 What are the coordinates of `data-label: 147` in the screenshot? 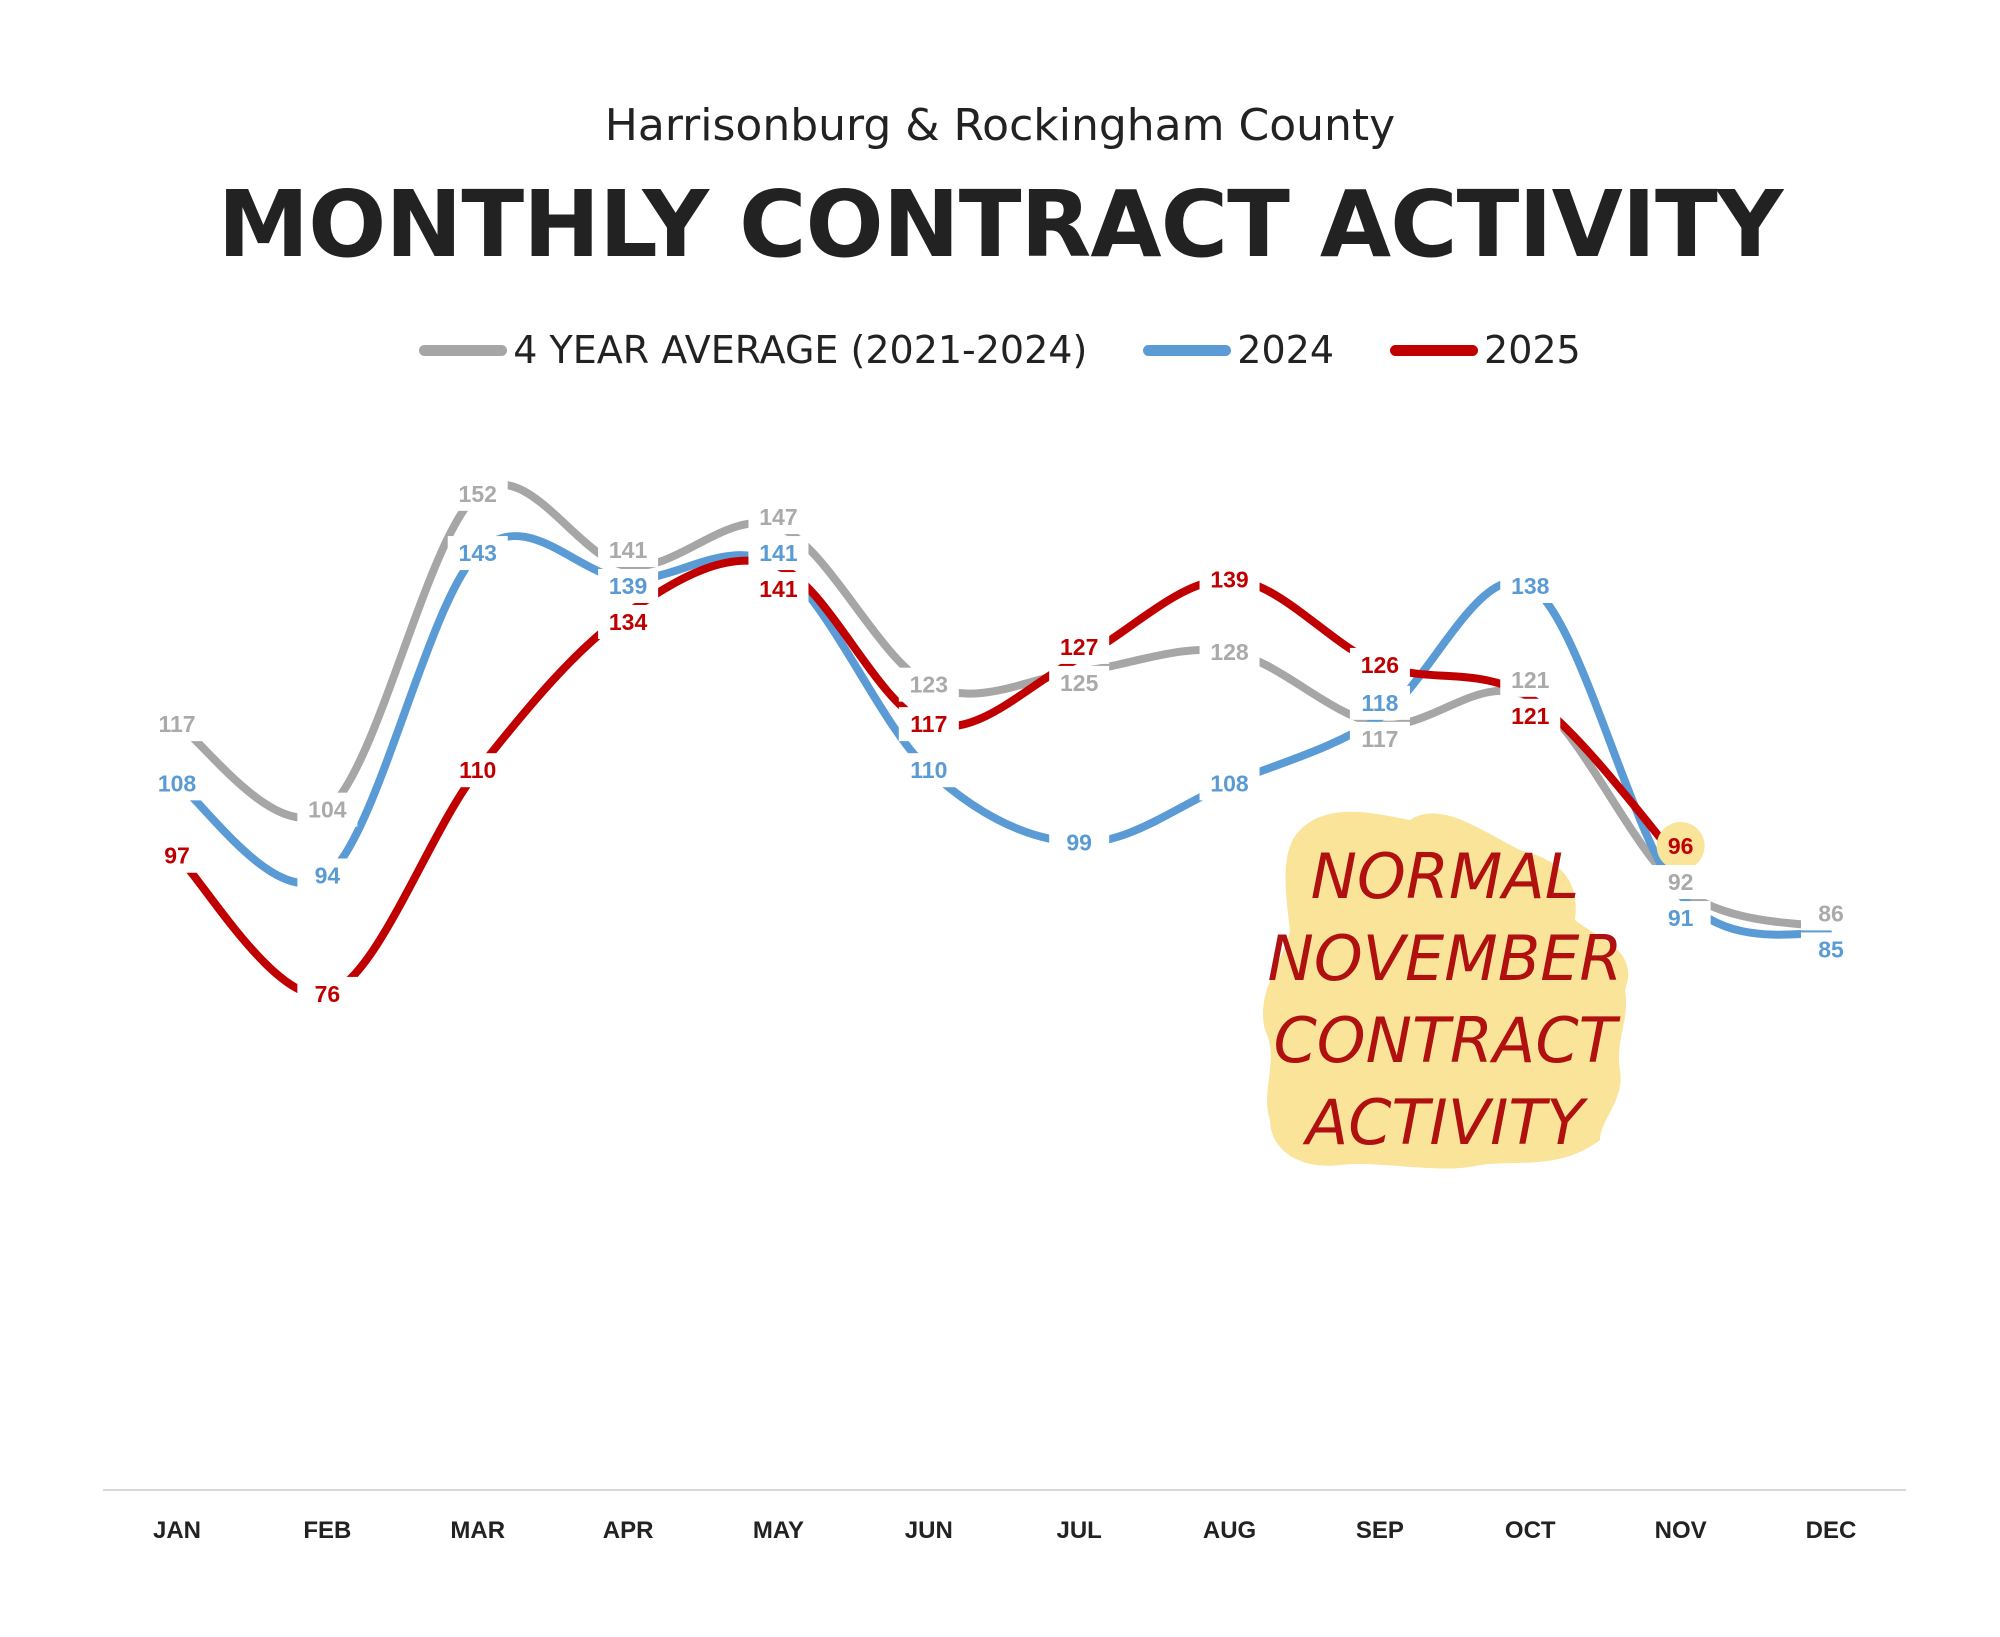 It's located at (778, 517).